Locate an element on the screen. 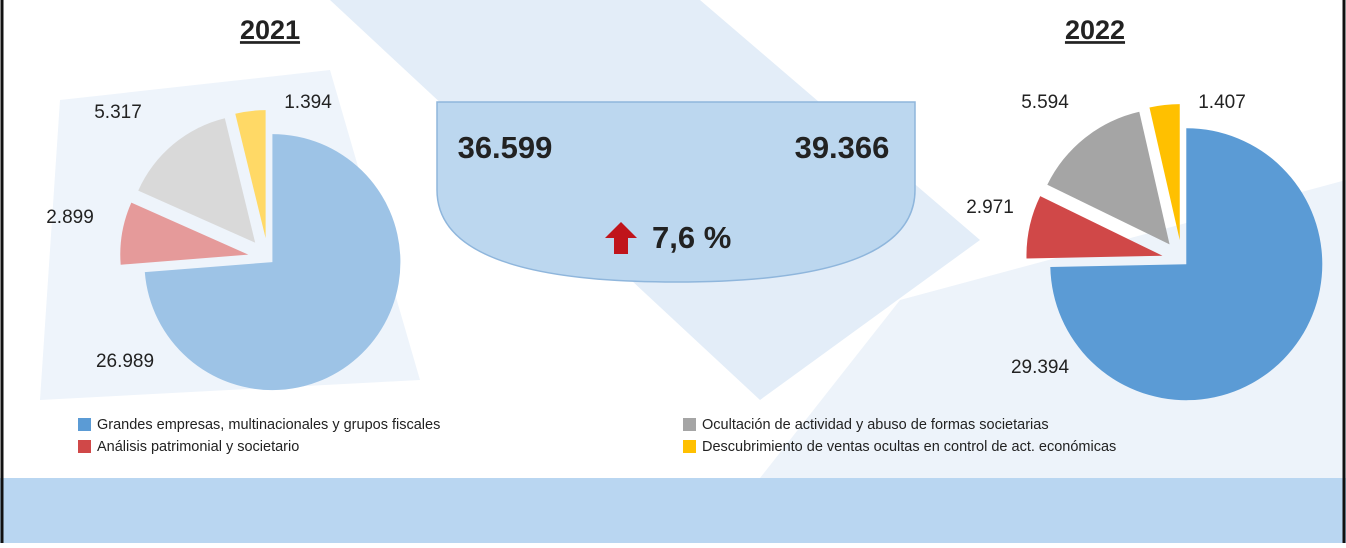  total-2021: 36.599 is located at coordinates (505, 147).